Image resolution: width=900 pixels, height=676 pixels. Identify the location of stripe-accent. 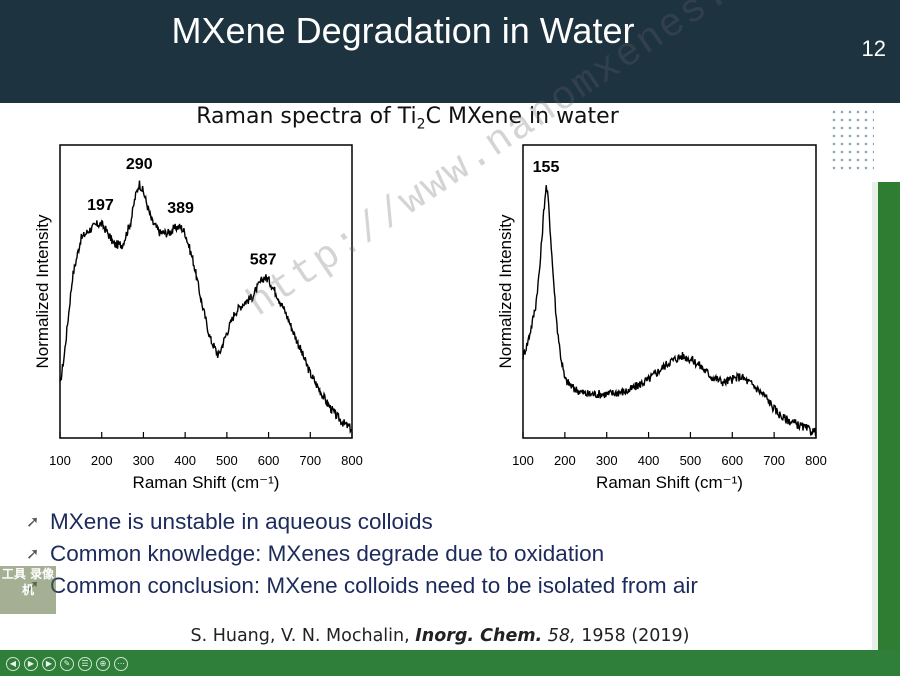
(875, 417).